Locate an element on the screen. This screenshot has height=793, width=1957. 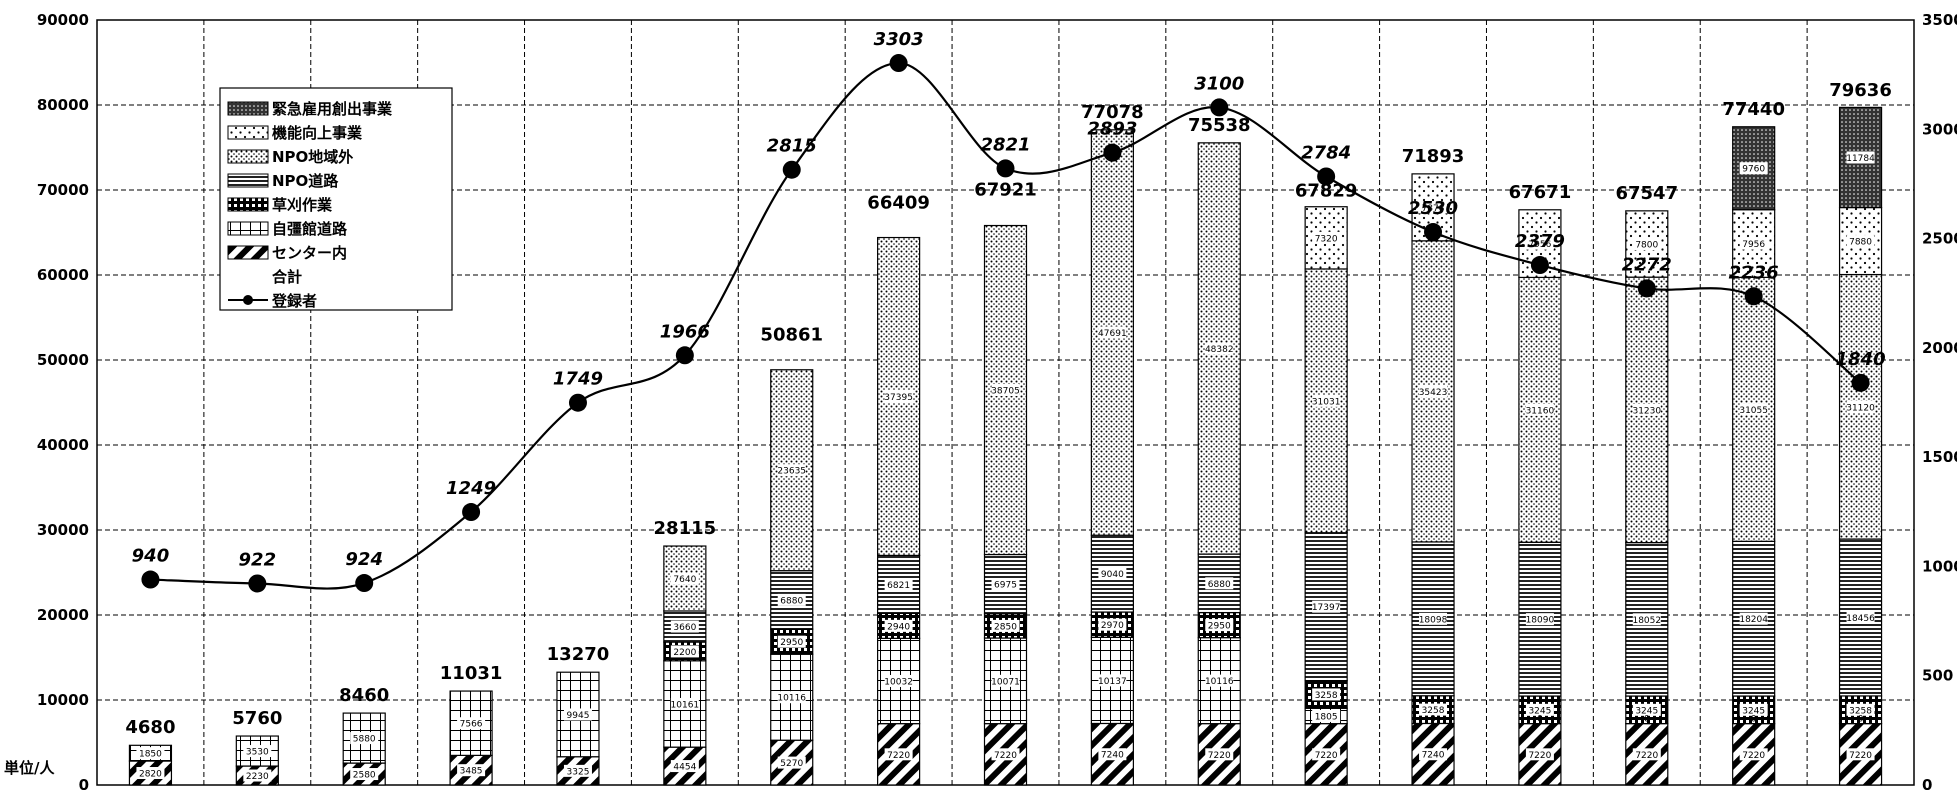
registrants-label: 2379 is located at coordinates (1540, 241).